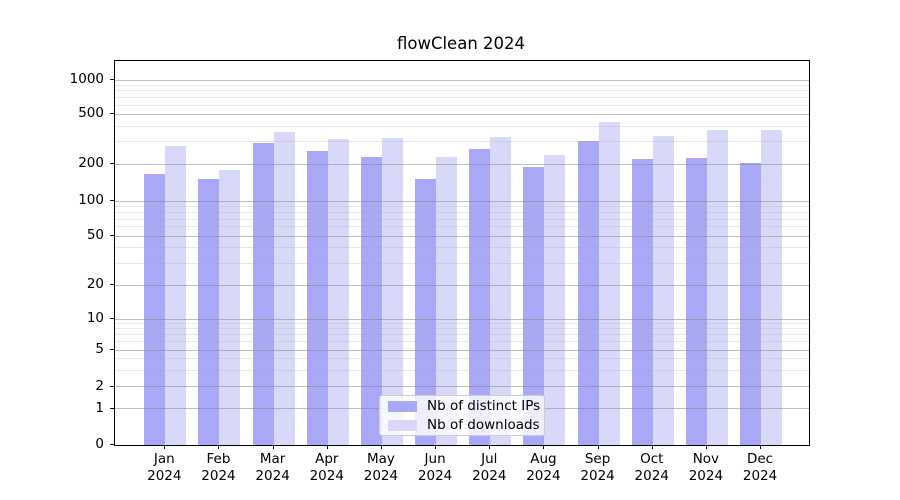  I want to click on x-tick-label-sep: Sep 2024, so click(597, 467).